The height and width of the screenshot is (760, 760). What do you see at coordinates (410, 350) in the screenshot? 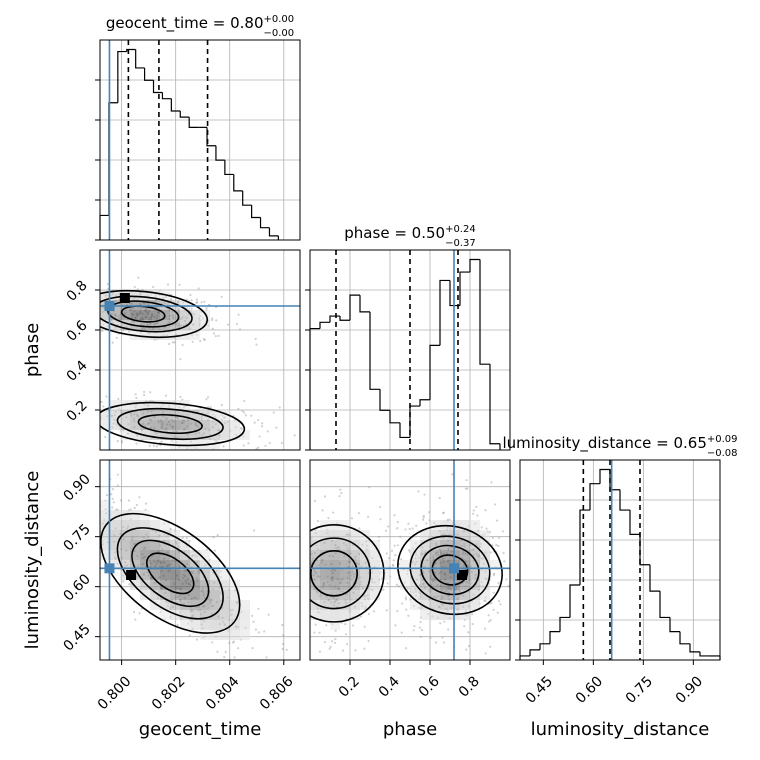
I see `panel-frame` at bounding box center [410, 350].